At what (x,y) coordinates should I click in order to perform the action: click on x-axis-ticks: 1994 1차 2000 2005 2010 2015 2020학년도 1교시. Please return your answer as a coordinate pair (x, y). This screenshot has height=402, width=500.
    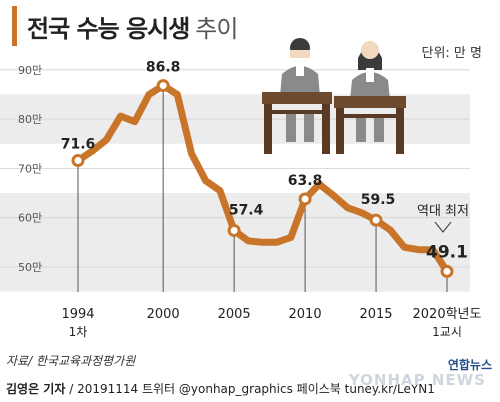
    Looking at the image, I should click on (271, 323).